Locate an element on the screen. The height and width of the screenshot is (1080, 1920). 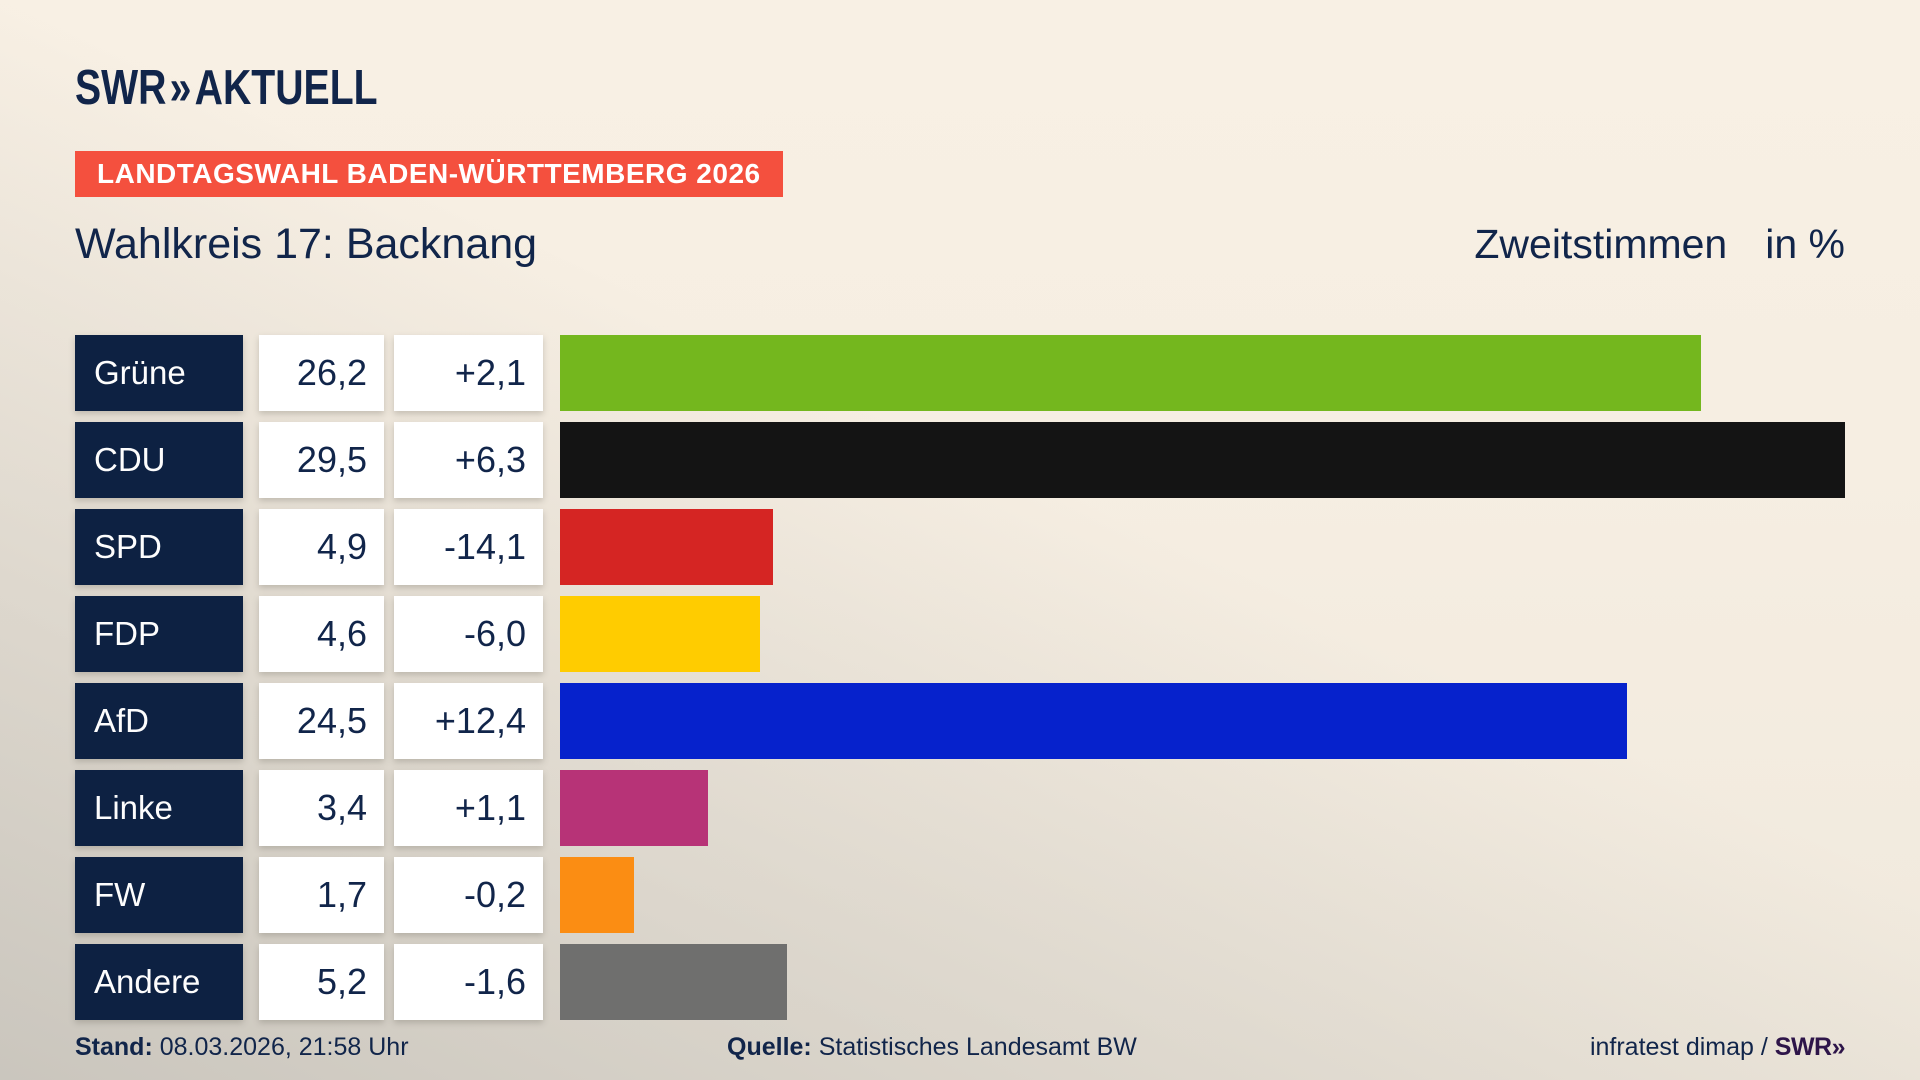
party-name-label: Grüne is located at coordinates (159, 373).